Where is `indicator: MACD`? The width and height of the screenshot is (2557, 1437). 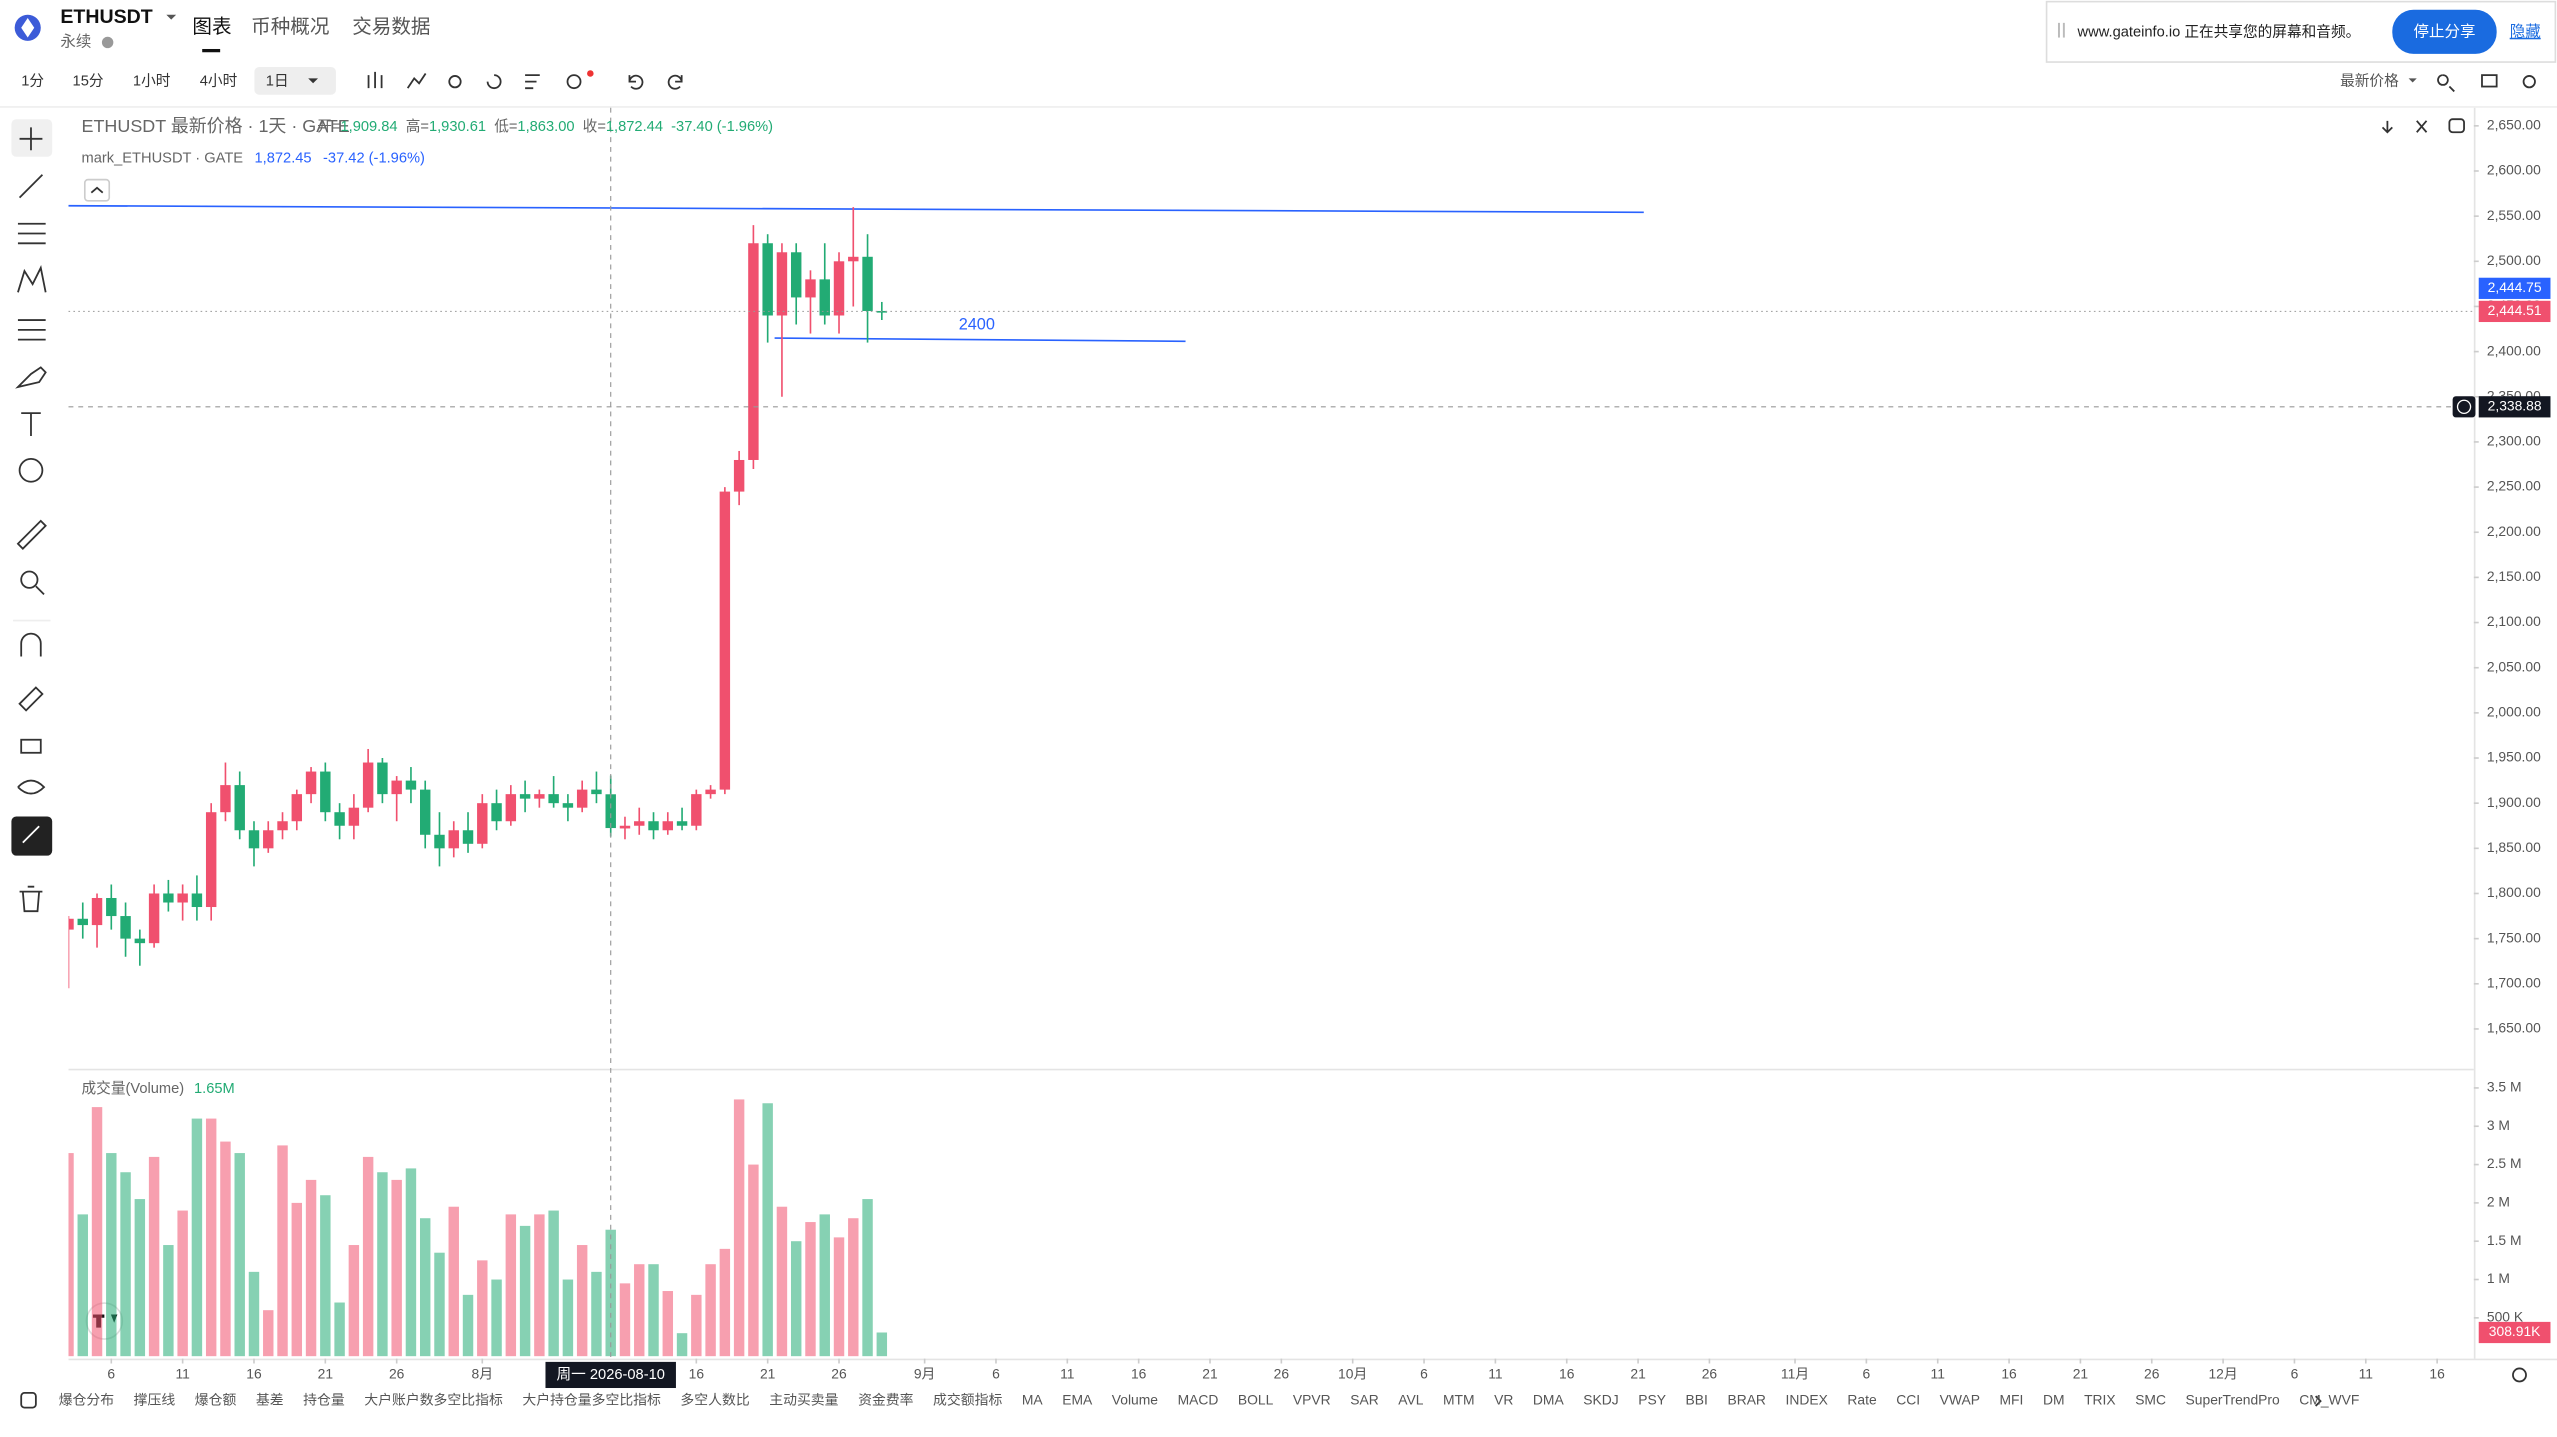
indicator: MACD is located at coordinates (1198, 1400).